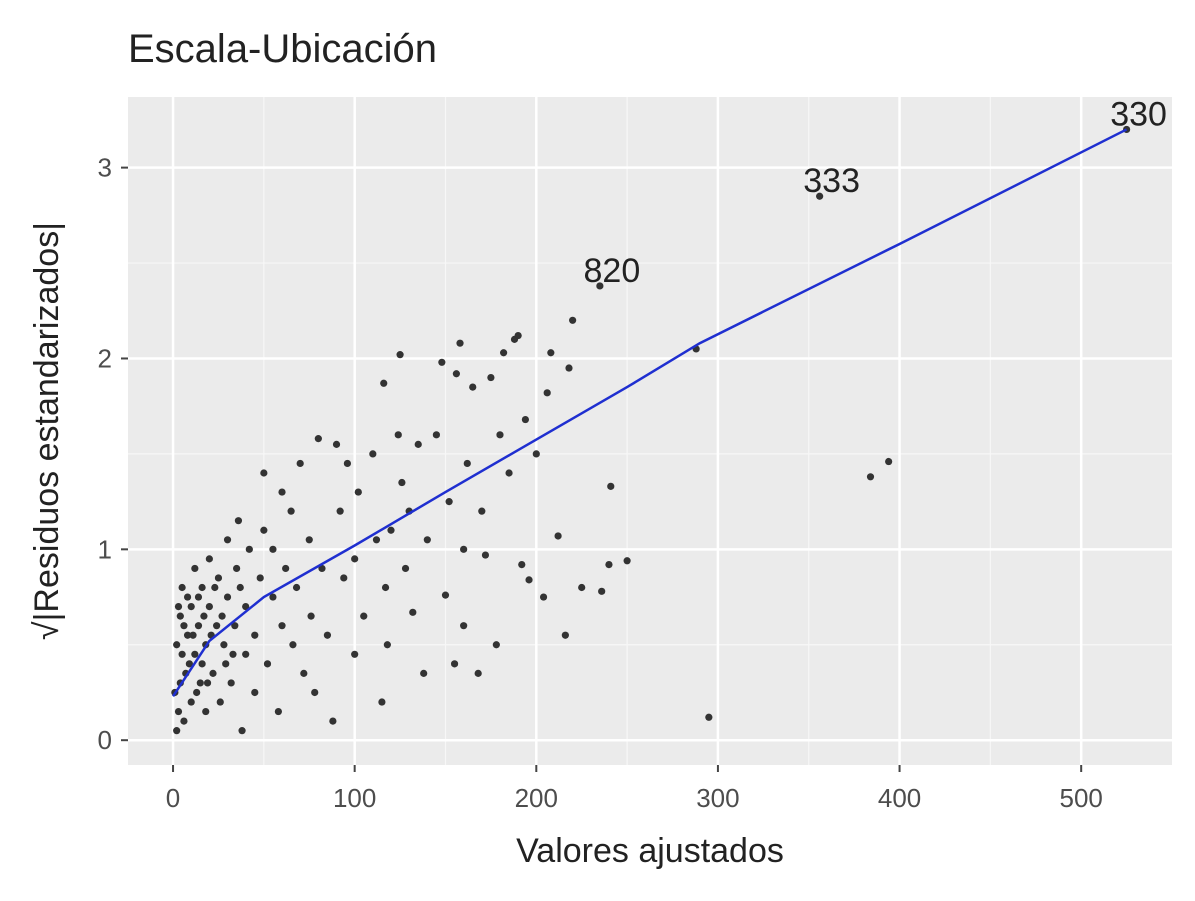  I want to click on x-tick-label: 400, so click(899, 798).